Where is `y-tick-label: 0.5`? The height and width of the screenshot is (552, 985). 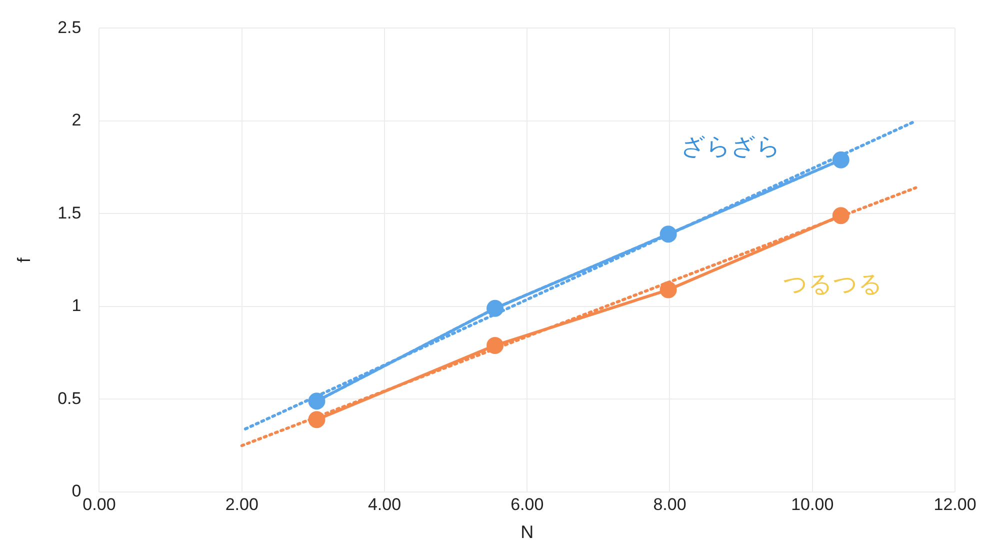
y-tick-label: 0.5 is located at coordinates (70, 398).